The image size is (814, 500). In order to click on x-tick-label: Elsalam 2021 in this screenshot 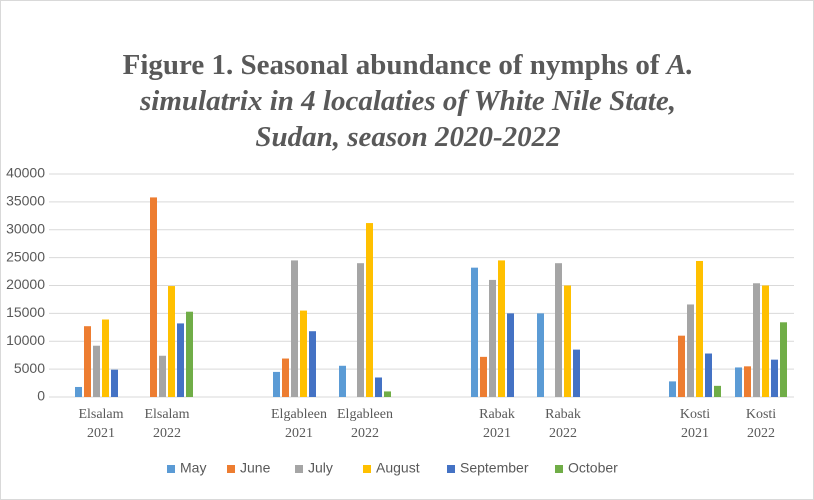, I will do `click(100, 424)`.